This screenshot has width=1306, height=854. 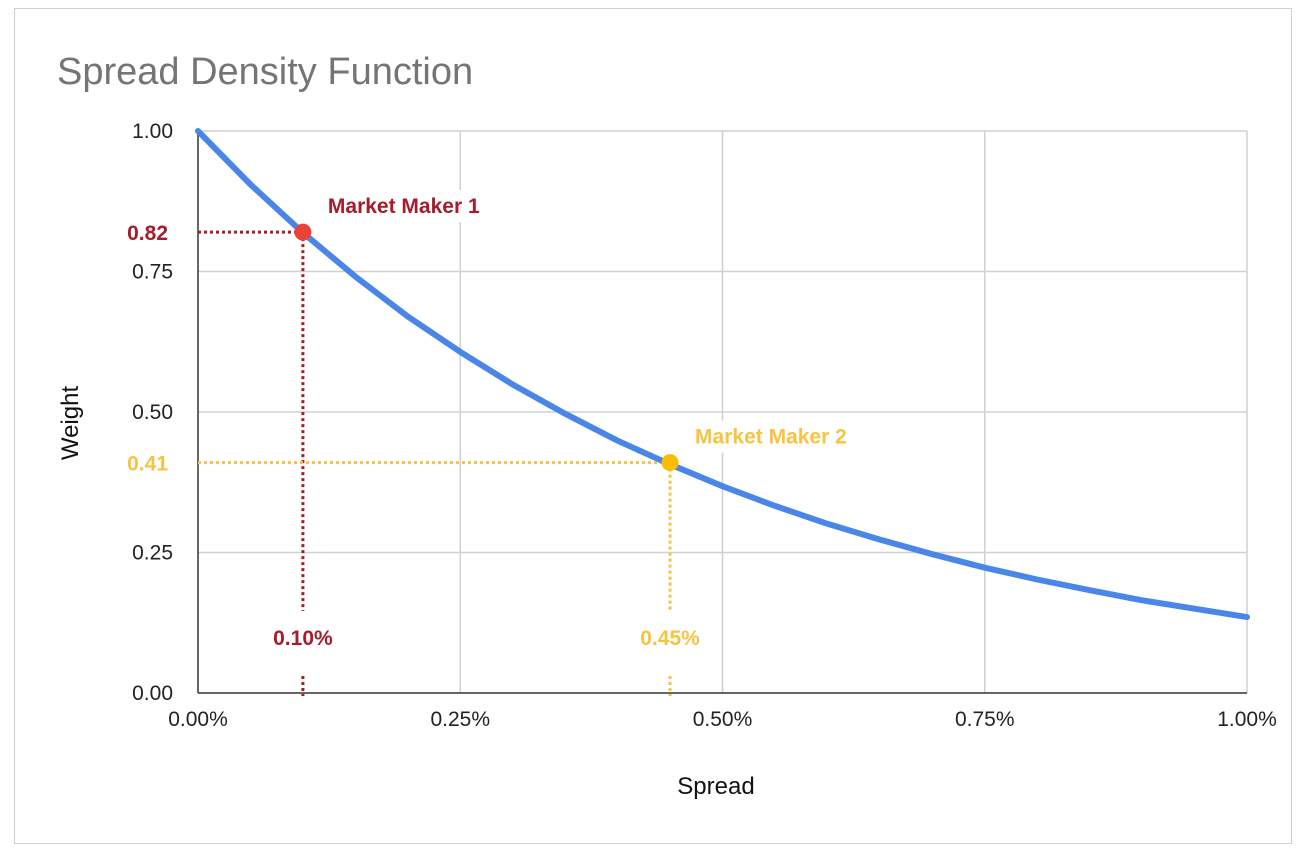 What do you see at coordinates (152, 131) in the screenshot?
I see `y-tick-label: 1.00` at bounding box center [152, 131].